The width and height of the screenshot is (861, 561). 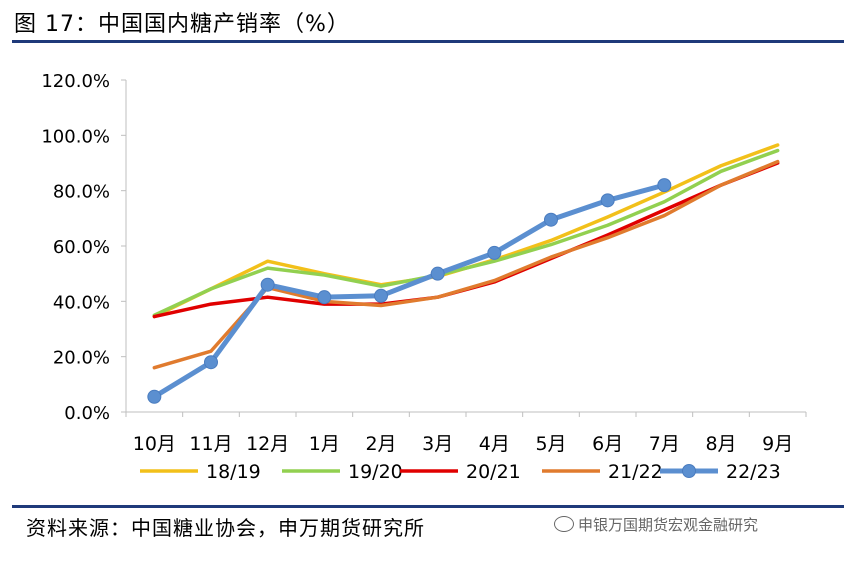 I want to click on x-tick-label: 7月, so click(x=664, y=444).